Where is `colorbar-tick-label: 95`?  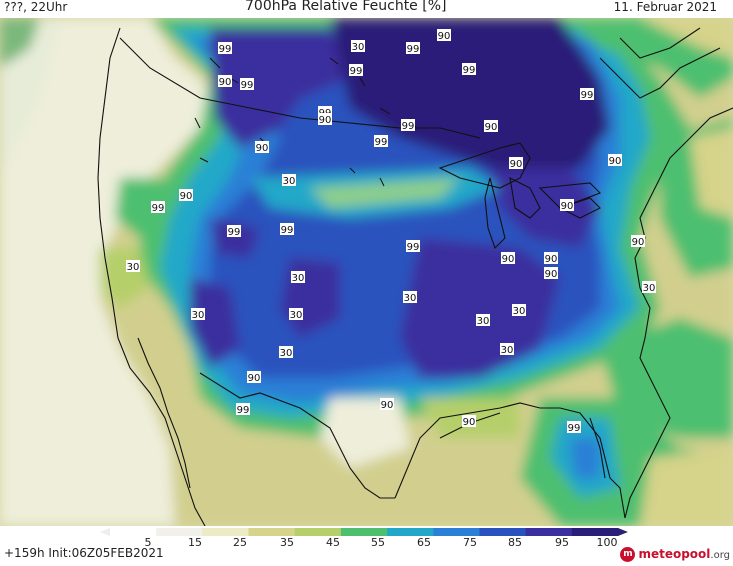
colorbar-tick-label: 95 is located at coordinates (562, 541).